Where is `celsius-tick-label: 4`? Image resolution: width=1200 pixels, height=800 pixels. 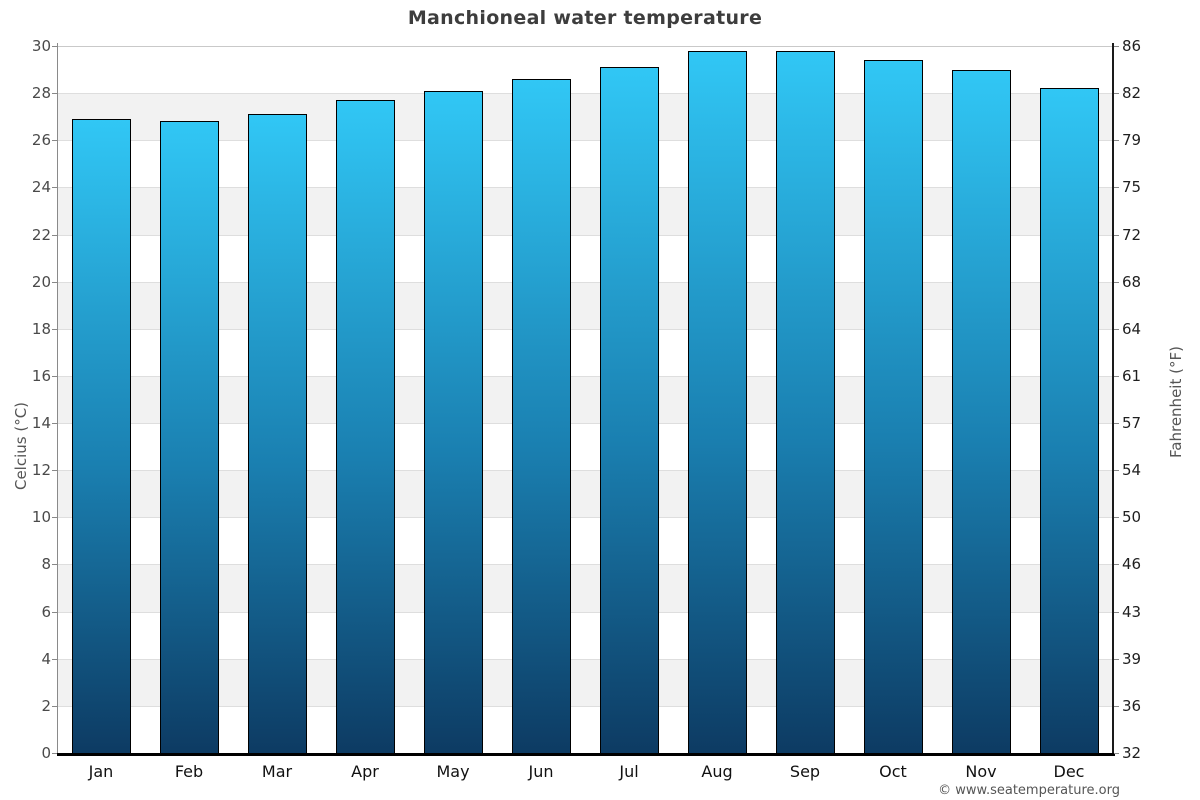
celsius-tick-label: 4 is located at coordinates (46, 658).